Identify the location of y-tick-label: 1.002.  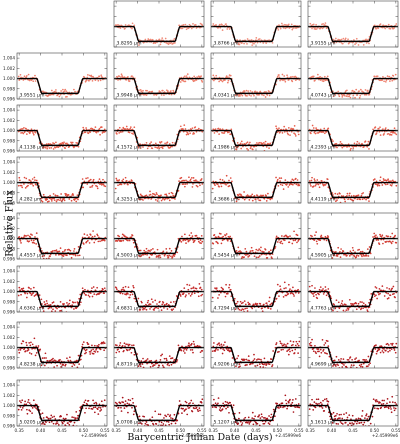
(9, 120).